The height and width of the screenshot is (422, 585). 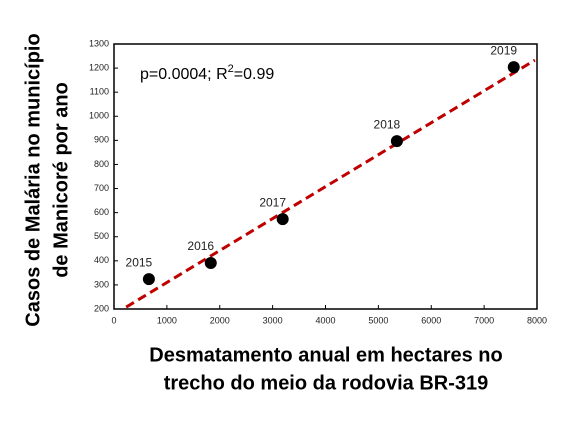 I want to click on x-tick-label: 1000, so click(x=167, y=320).